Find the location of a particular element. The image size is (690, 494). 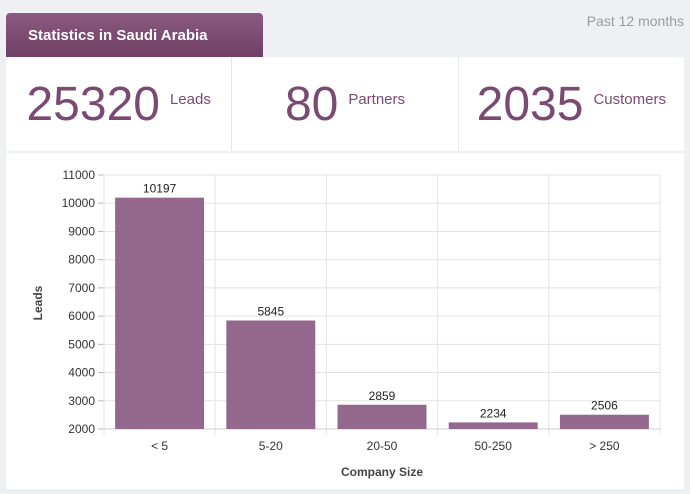

stat-leads: 25320 Leads is located at coordinates (119, 104).